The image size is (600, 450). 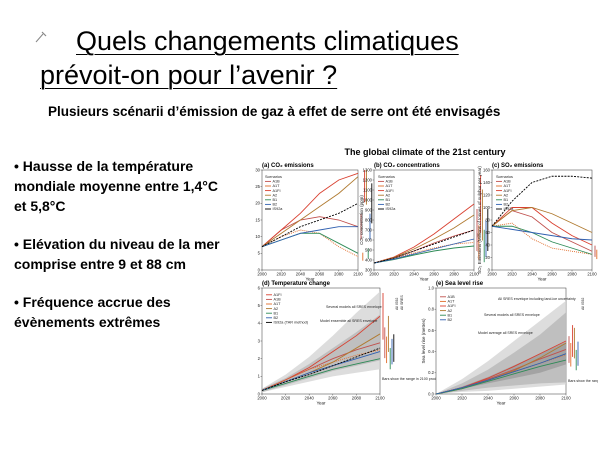 I want to click on panel-e-ytick-label: 1.0, so click(x=431, y=287).